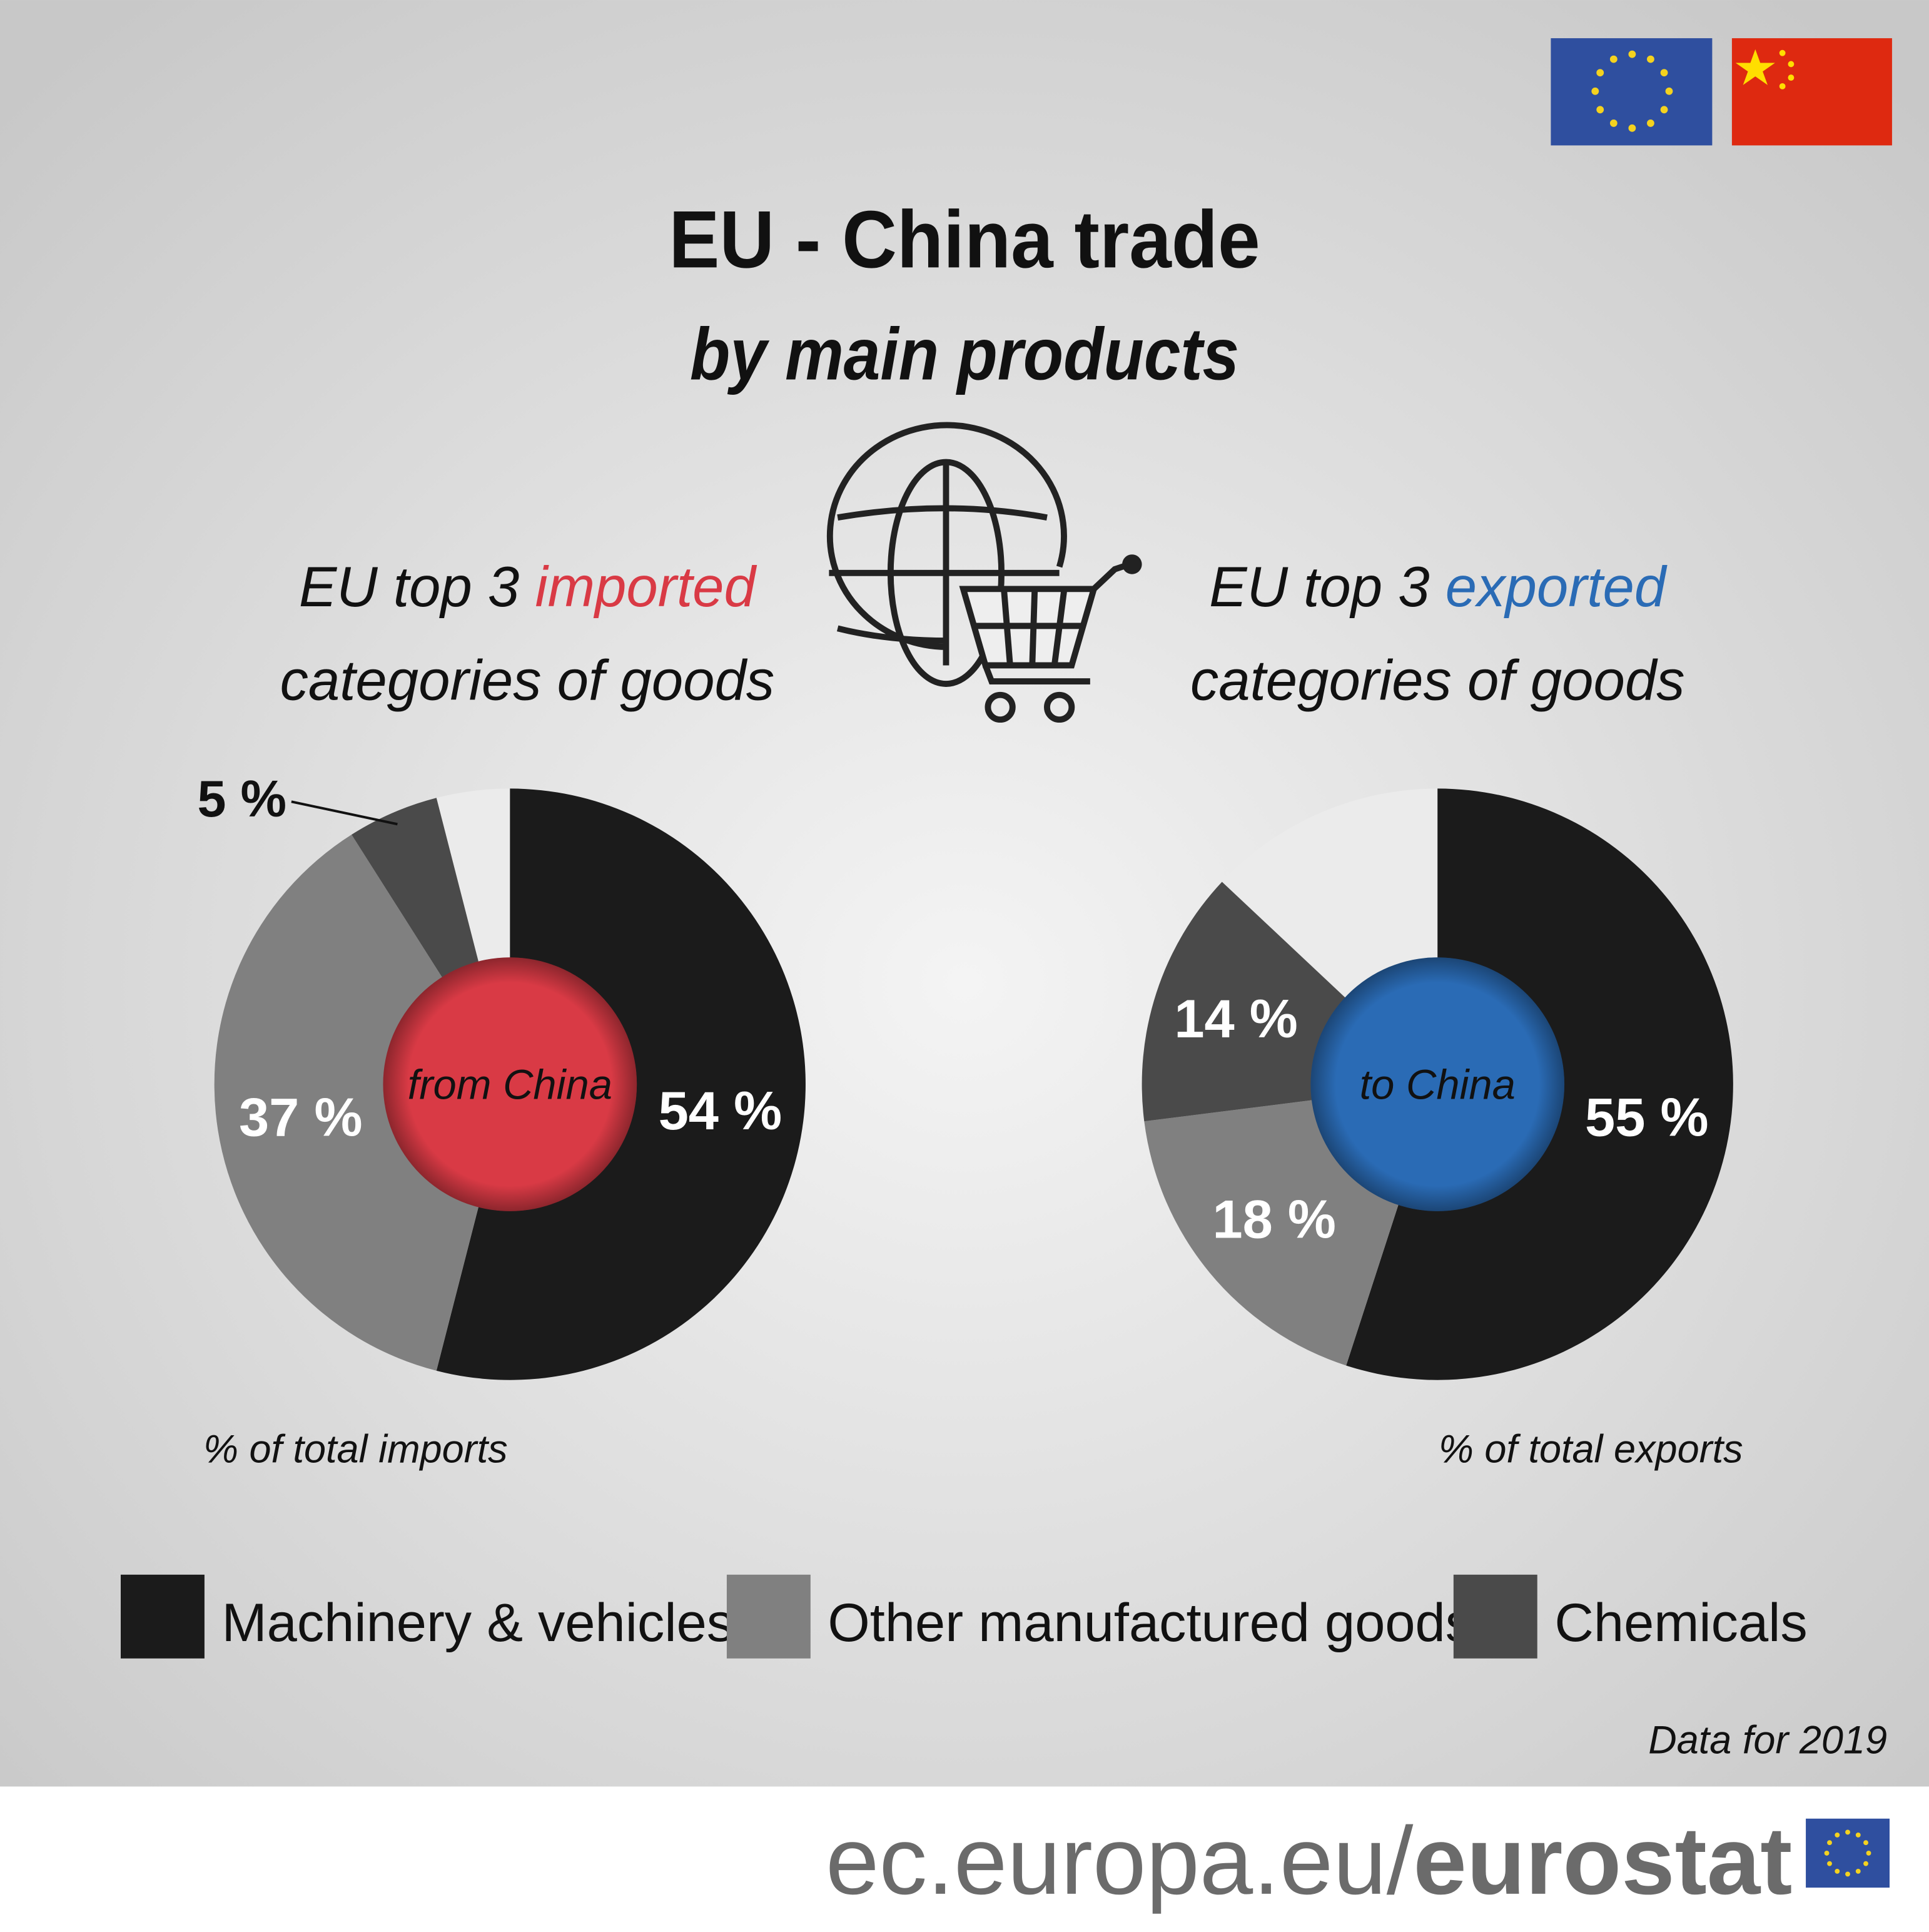  I want to click on chart-note: % of total exports, so click(1591, 1450).